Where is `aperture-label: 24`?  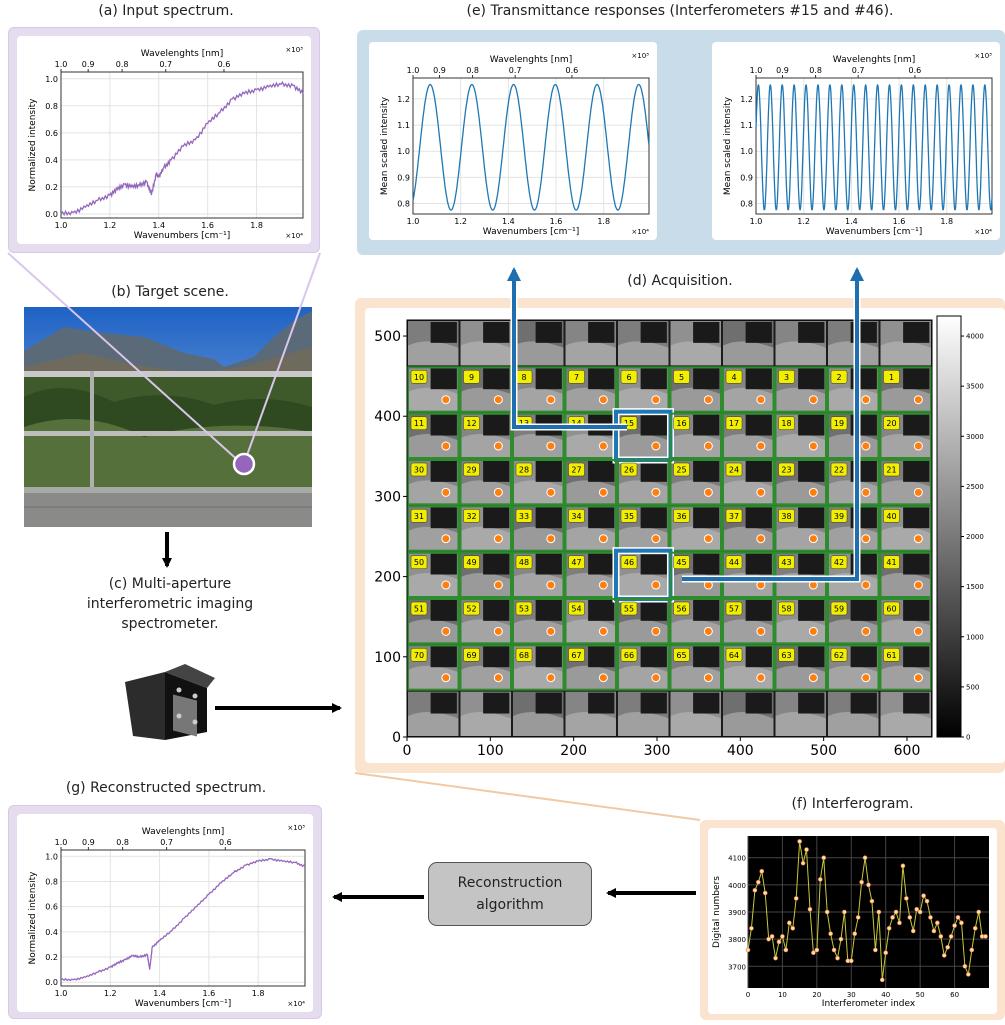 aperture-label: 24 is located at coordinates (734, 470).